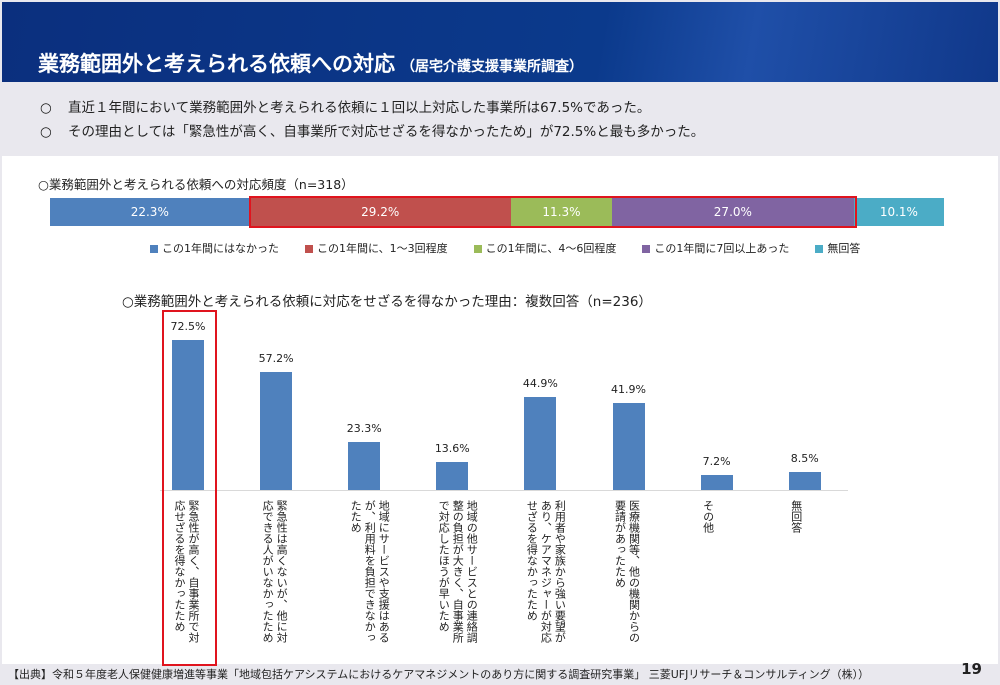  What do you see at coordinates (275, 571) in the screenshot?
I see `category-label: 緊急性は高くないが、他に対応できる人がいなかったため` at bounding box center [275, 571].